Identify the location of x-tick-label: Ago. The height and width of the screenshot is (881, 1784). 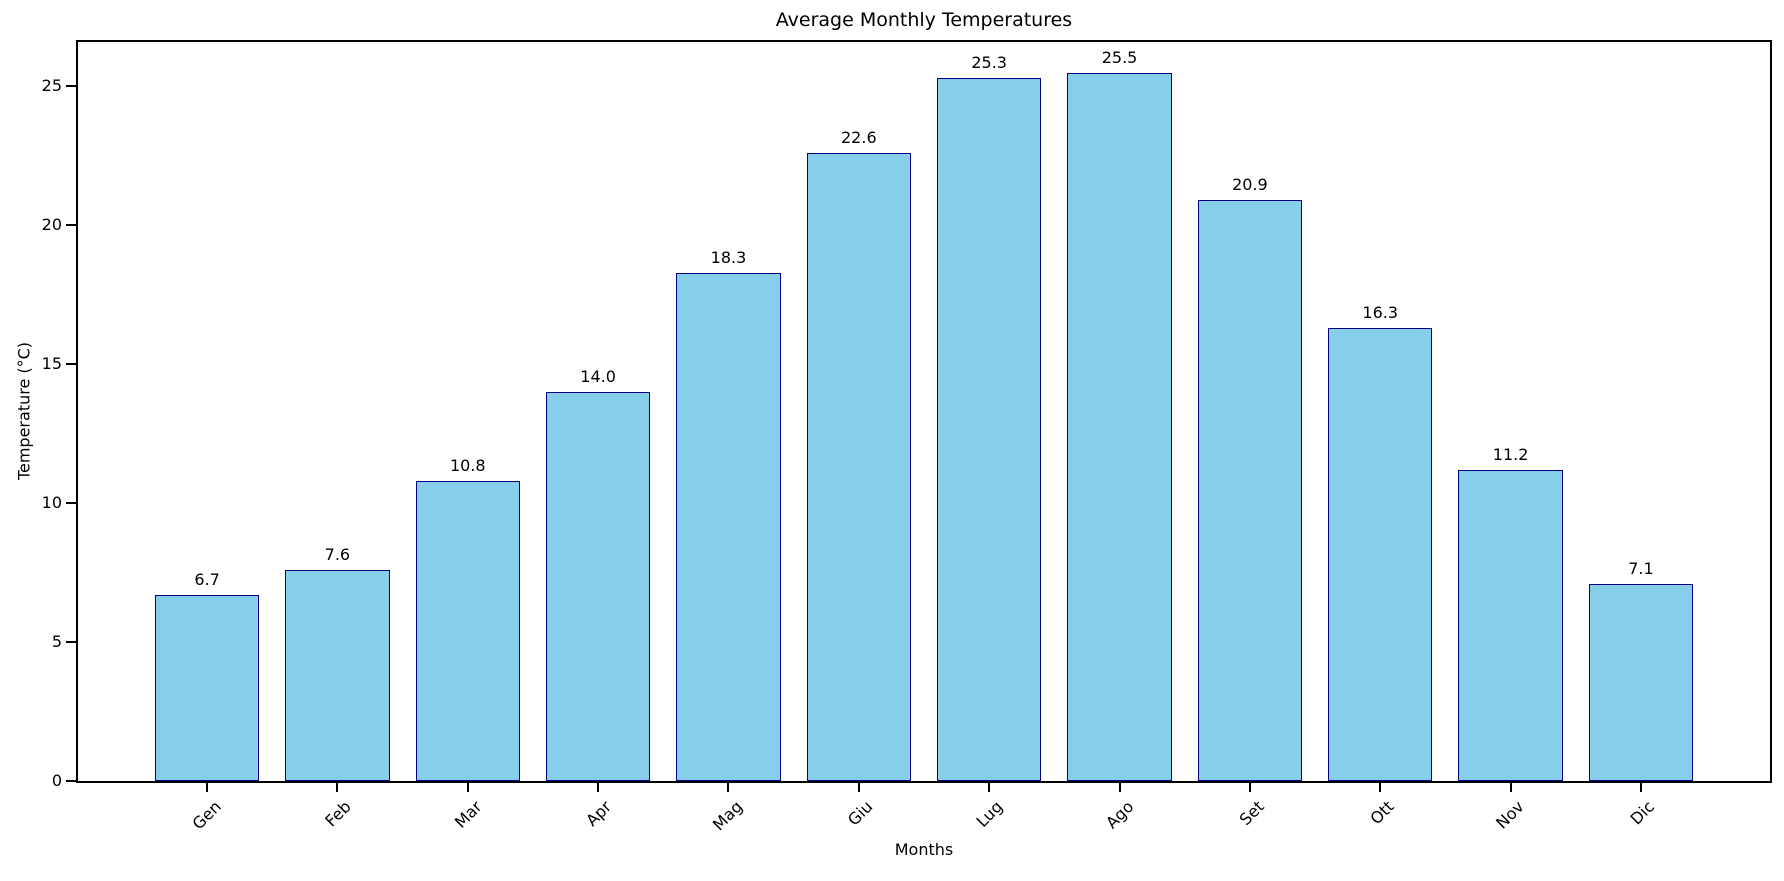
(1119, 815).